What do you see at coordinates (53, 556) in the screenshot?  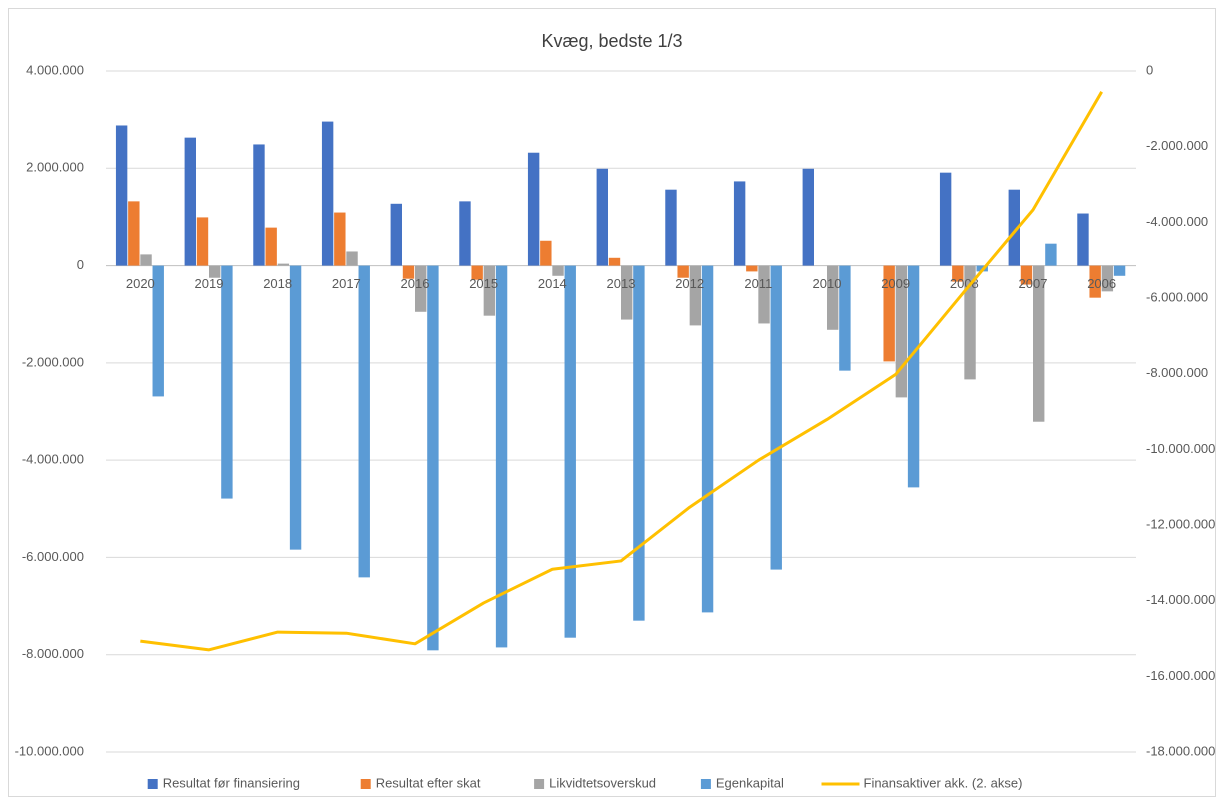 I see `y-tick-label: -6.000.000` at bounding box center [53, 556].